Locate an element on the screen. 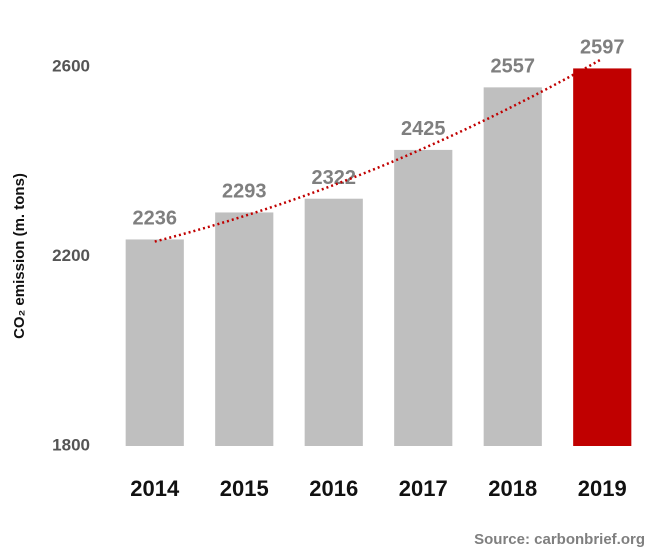 The height and width of the screenshot is (554, 651). x-tick-label: 2015 is located at coordinates (244, 488).